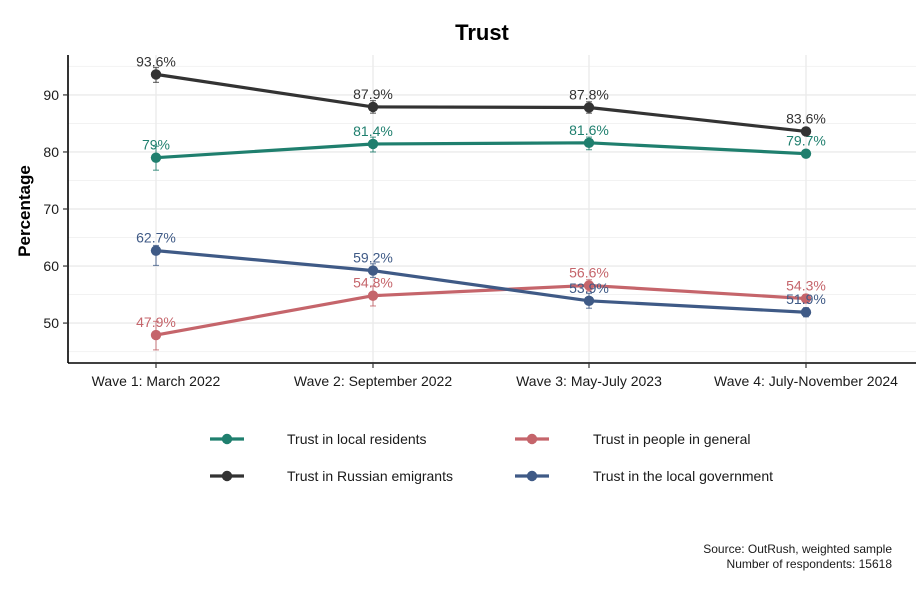 The image size is (920, 603). What do you see at coordinates (51, 152) in the screenshot?
I see `y-tick-label: 80` at bounding box center [51, 152].